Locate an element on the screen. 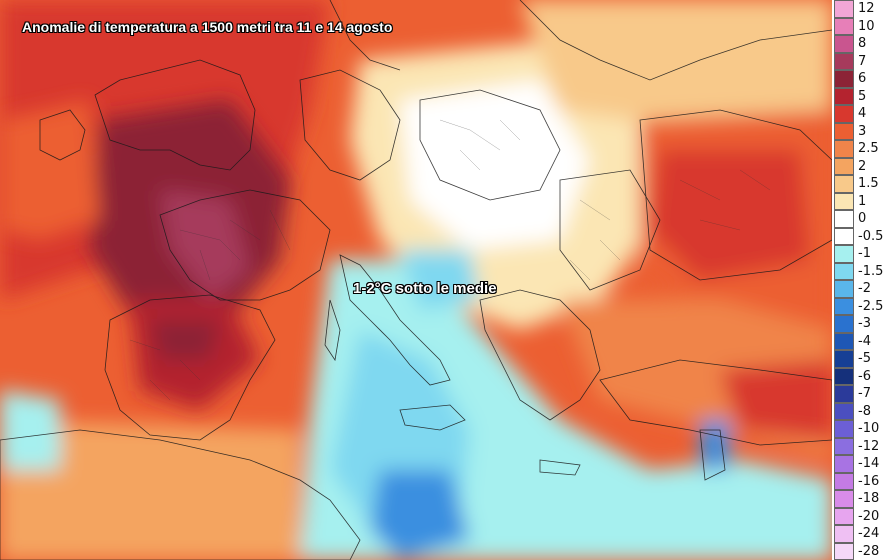 The height and width of the screenshot is (560, 887). legend-item: -10 is located at coordinates (859, 429).